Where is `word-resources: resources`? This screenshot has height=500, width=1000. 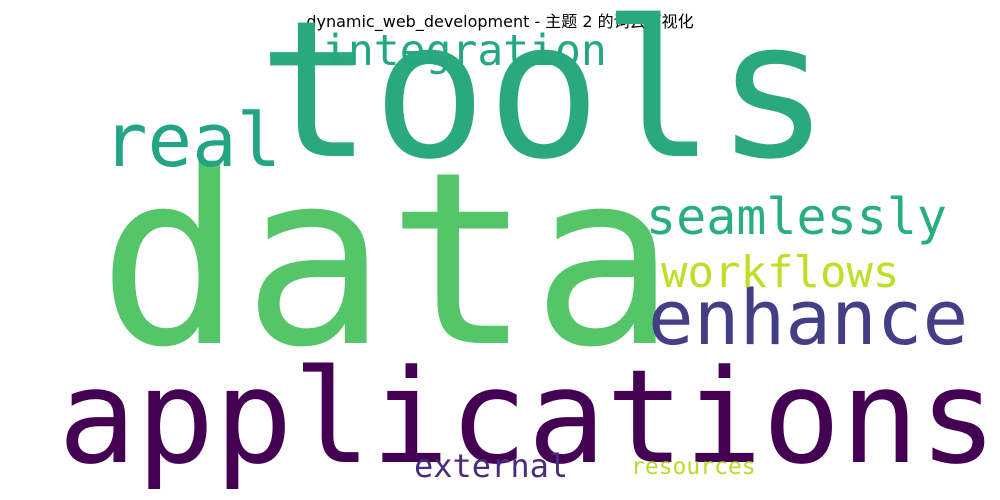
word-resources: resources is located at coordinates (693, 467).